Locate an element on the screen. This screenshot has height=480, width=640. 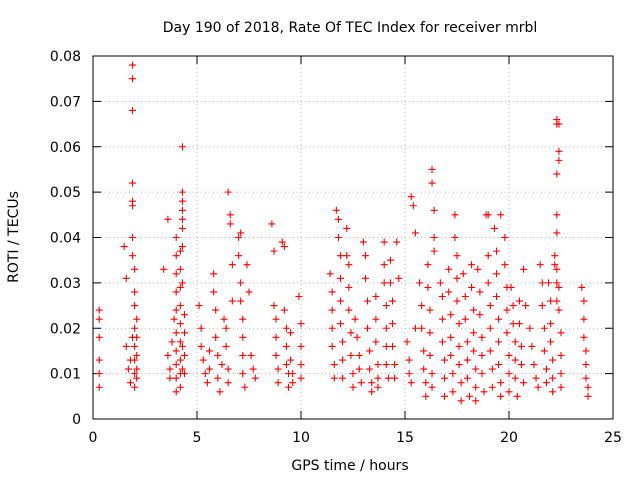
x-tick-label: 10 is located at coordinates (301, 438).